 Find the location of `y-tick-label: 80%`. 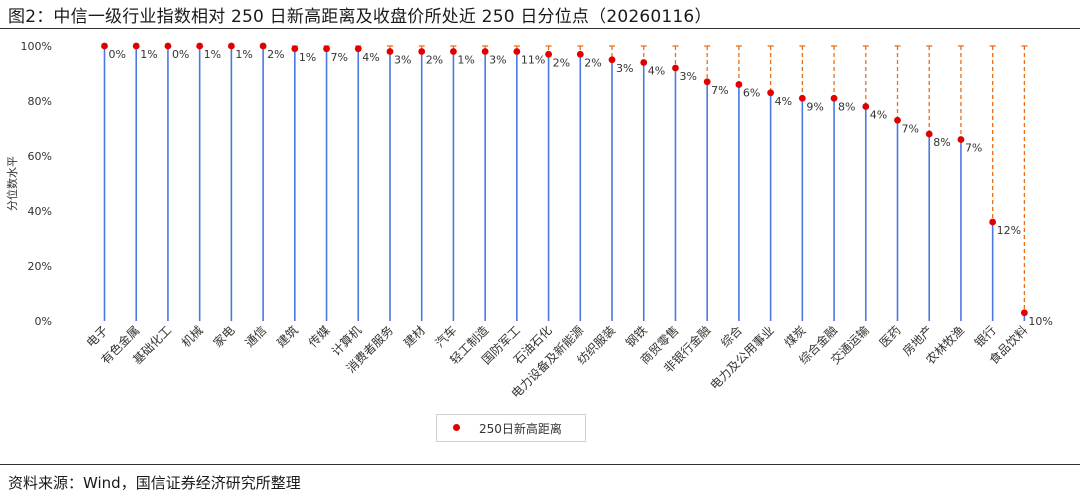

y-tick-label: 80% is located at coordinates (40, 101).